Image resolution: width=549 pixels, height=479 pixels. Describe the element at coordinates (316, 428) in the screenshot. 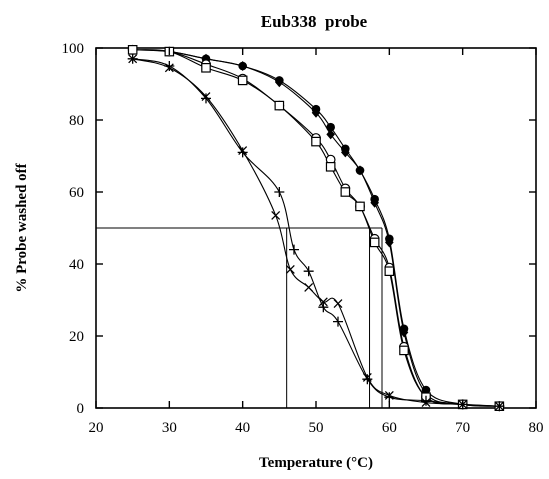

I see `x-tick-label: 50` at that location.